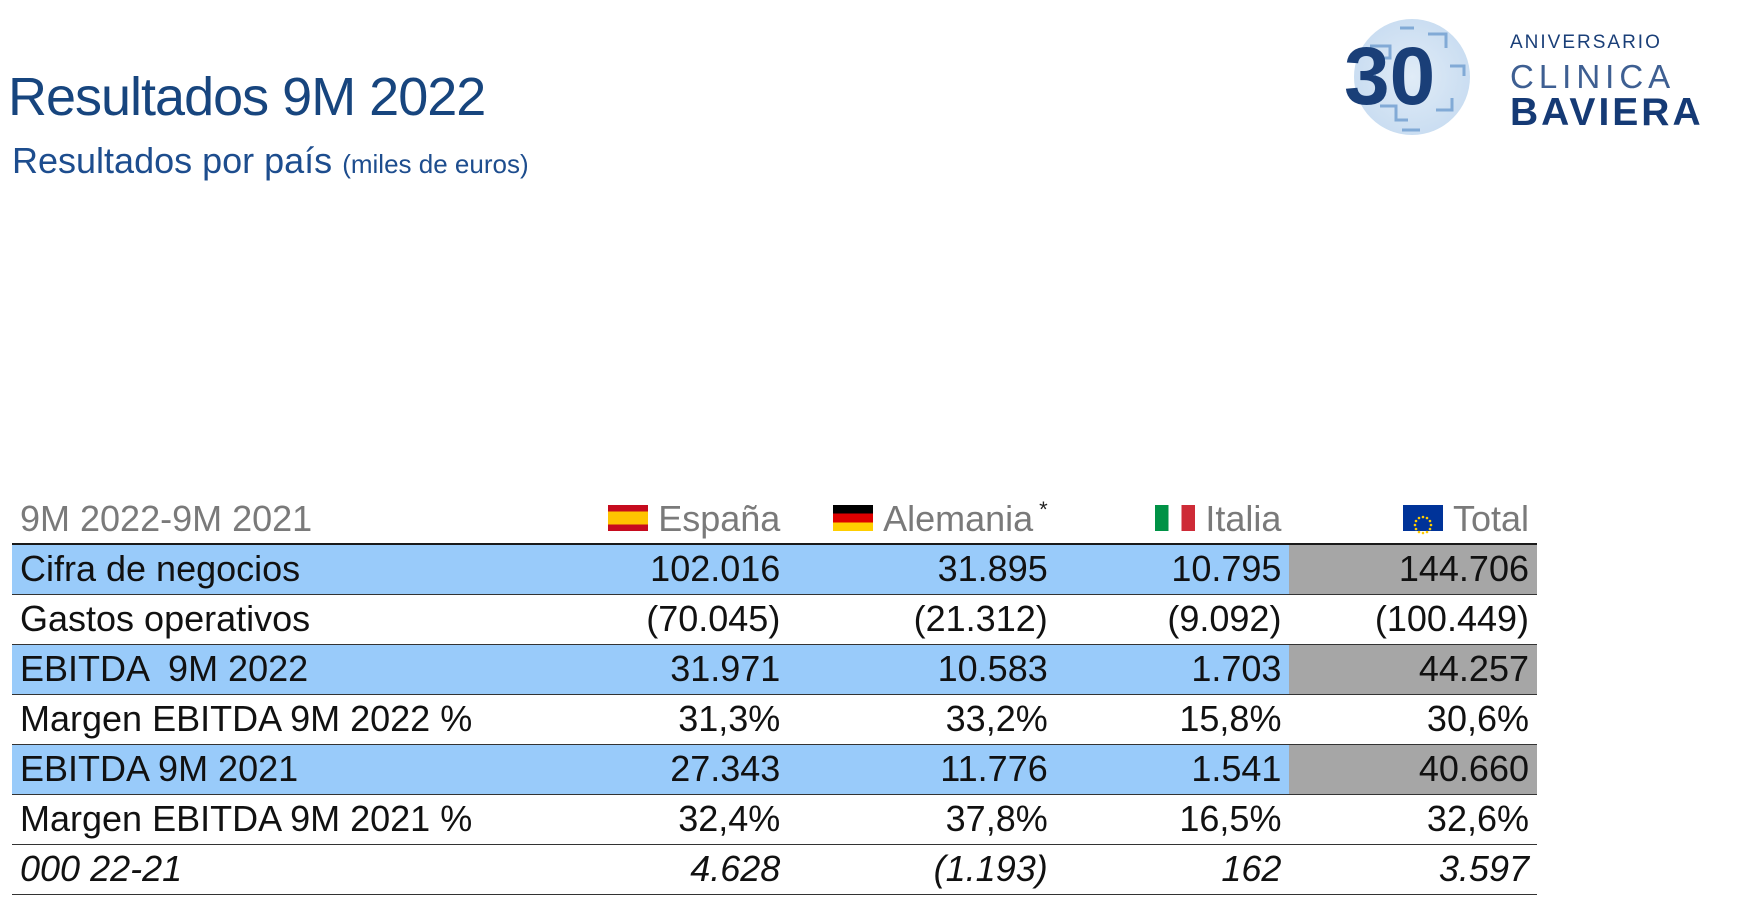  I want to click on row-label: EBITDA 9M 2022, so click(275, 669).